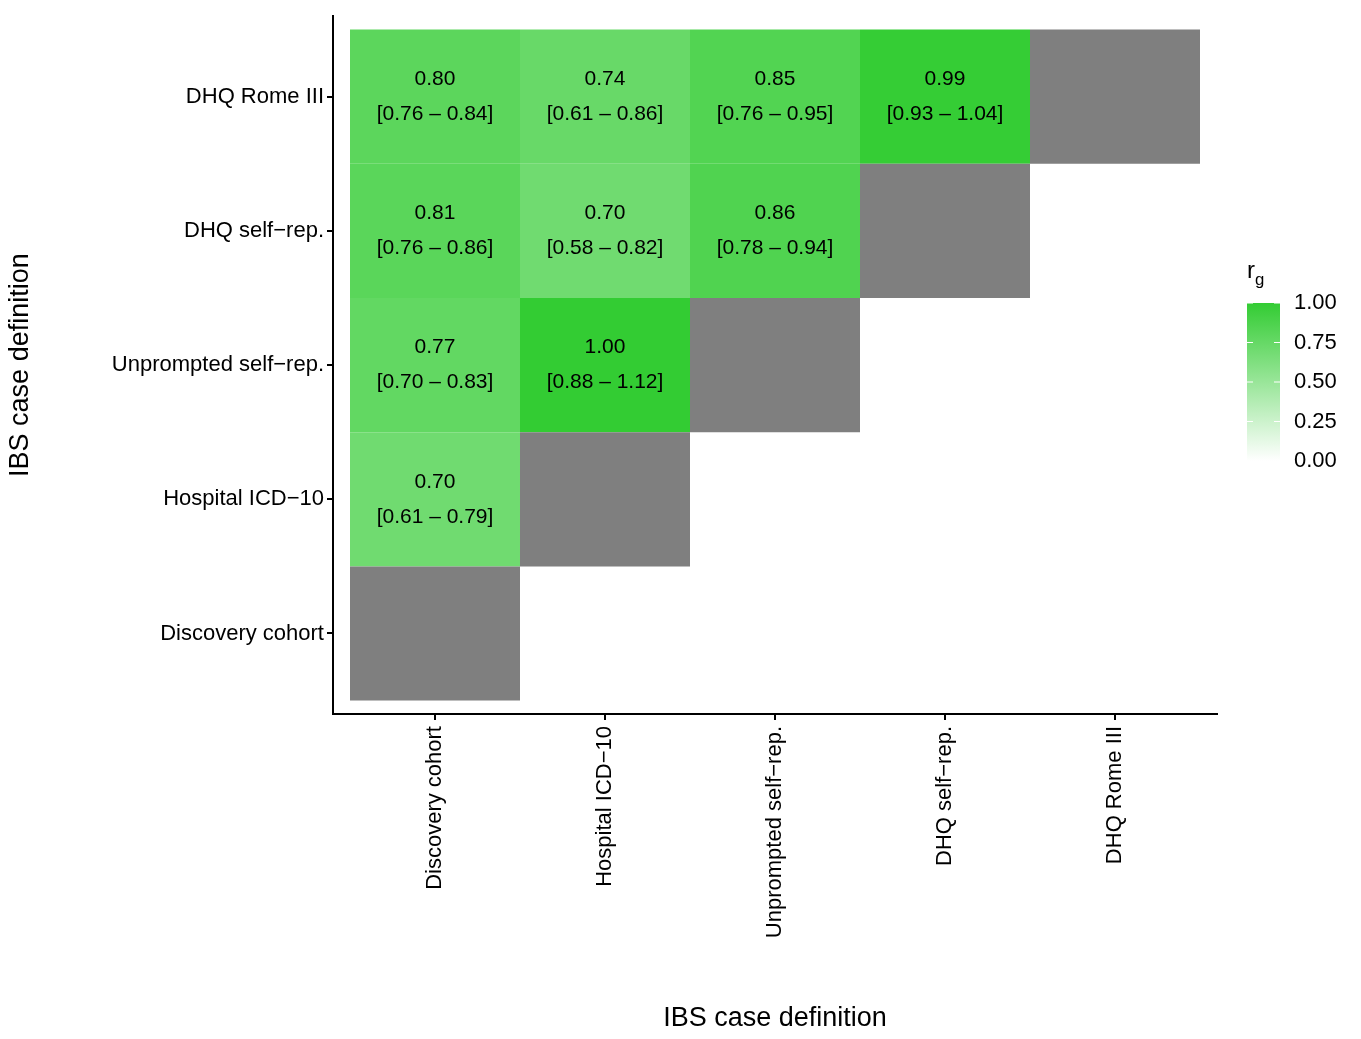 The height and width of the screenshot is (1039, 1361). Describe the element at coordinates (1315, 460) in the screenshot. I see `color-bar-label: 0.00` at that location.